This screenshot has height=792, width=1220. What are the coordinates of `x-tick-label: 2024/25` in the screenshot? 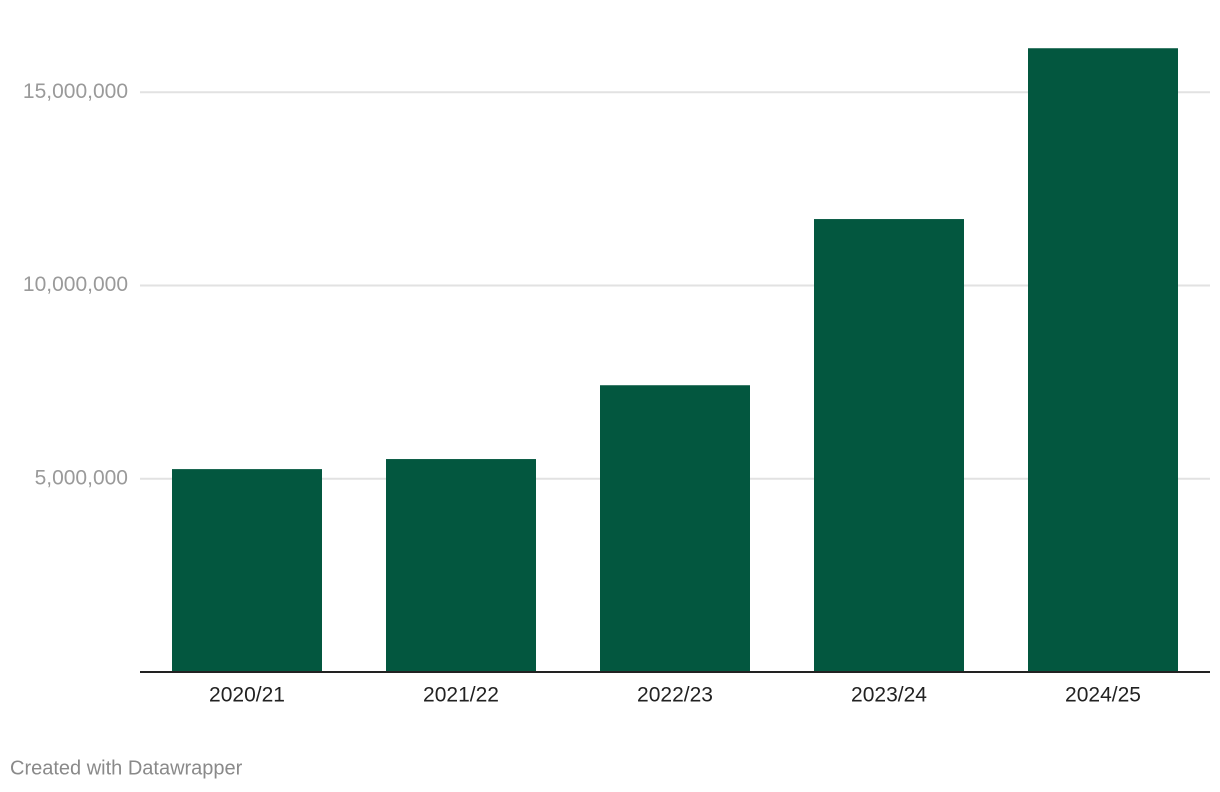 It's located at (1103, 695).